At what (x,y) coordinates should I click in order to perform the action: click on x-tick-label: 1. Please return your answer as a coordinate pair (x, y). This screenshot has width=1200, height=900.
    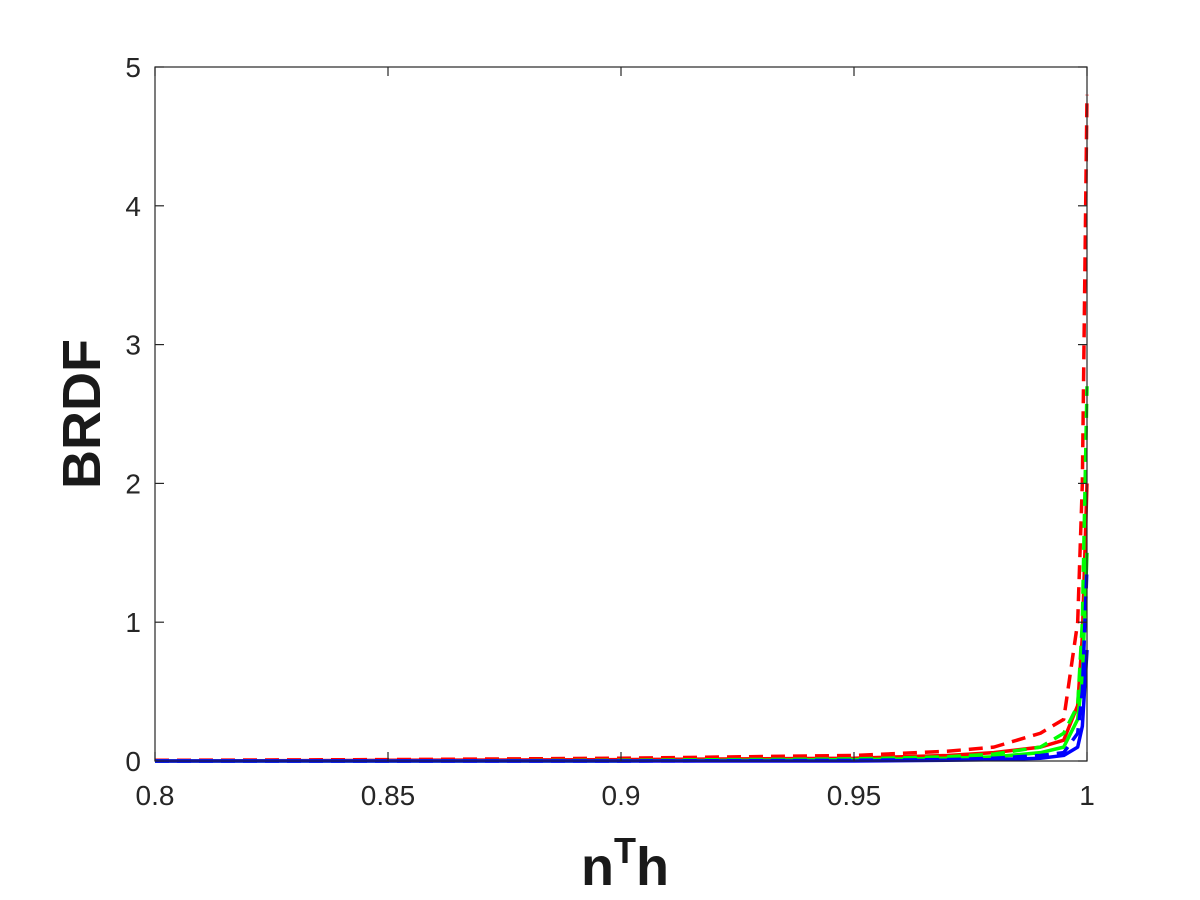
    Looking at the image, I should click on (1087, 795).